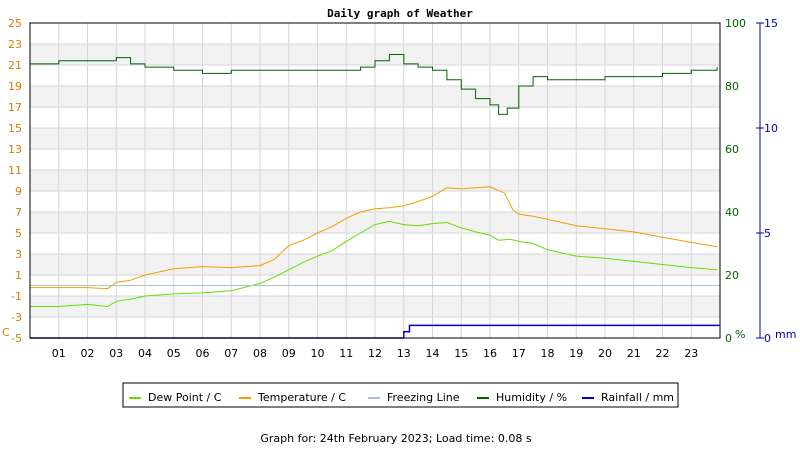 This screenshot has width=800, height=450. What do you see at coordinates (767, 233) in the screenshot?
I see `y-right-rain-tick: 5` at bounding box center [767, 233].